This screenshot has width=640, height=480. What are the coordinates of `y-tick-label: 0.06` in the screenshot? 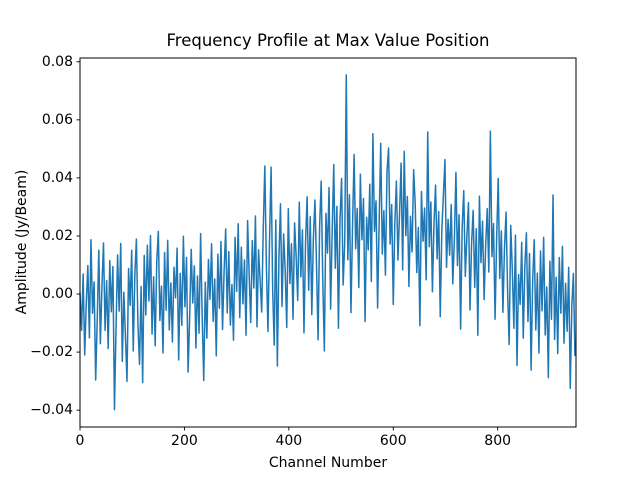 It's located at (57, 119).